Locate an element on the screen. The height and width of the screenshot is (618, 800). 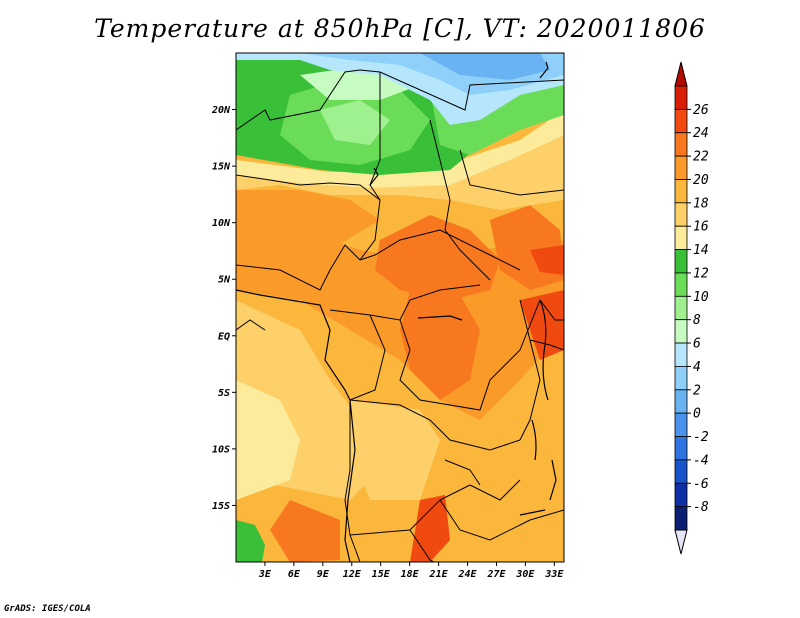
colorbar-label: 8 is located at coordinates (697, 320).